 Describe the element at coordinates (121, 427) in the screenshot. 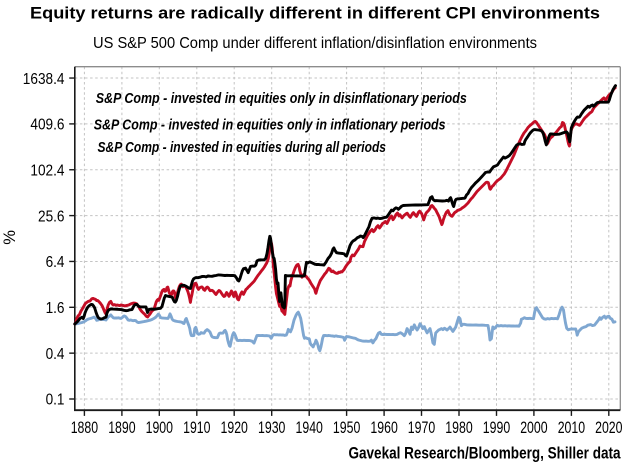

I see `svg-text: 1890` at that location.